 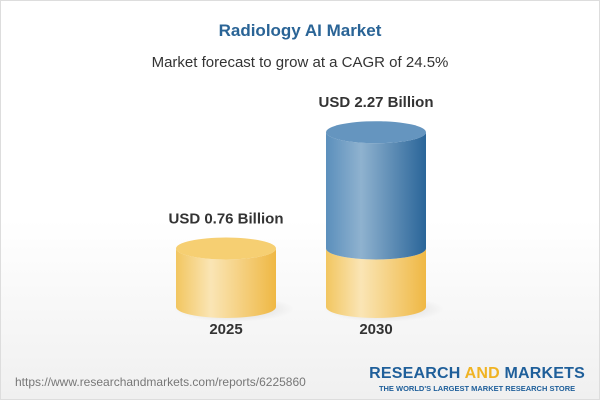 What do you see at coordinates (482, 373) in the screenshot?
I see `logo-word: AND` at bounding box center [482, 373].